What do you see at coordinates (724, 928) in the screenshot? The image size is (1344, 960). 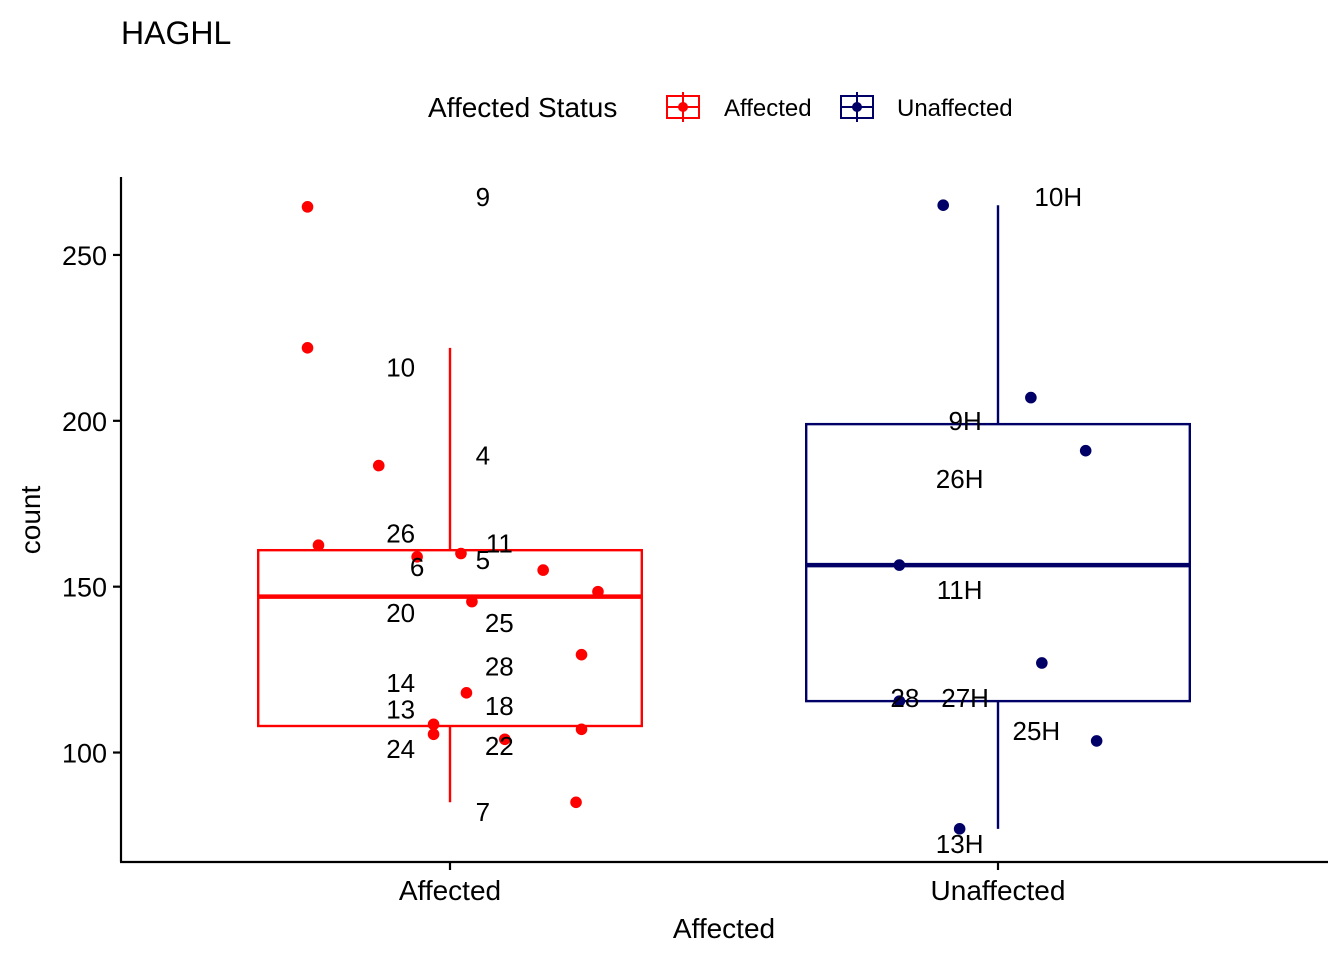 I see `x-axis-title: Affected` at bounding box center [724, 928].